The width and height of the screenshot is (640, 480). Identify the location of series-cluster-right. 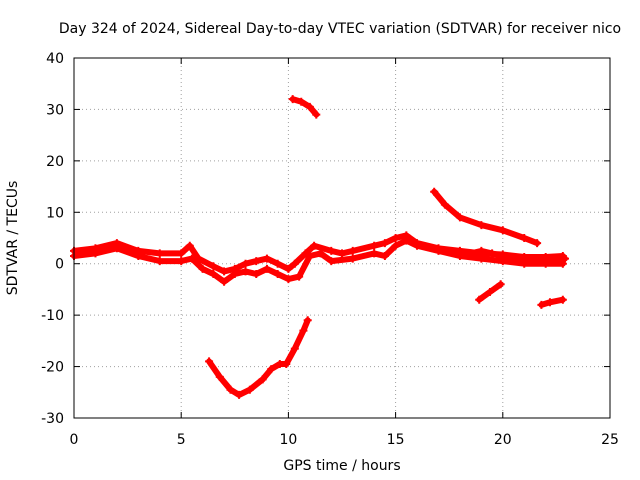
(517, 256).